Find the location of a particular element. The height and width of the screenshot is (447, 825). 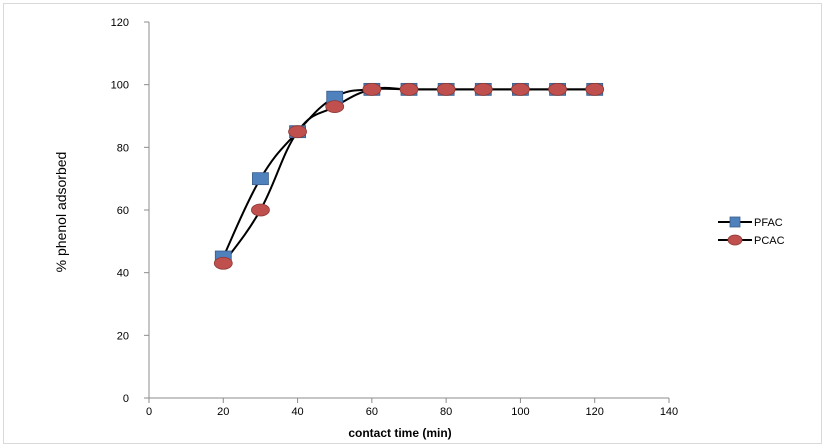

y-tick-label: 120 is located at coordinates (120, 23).